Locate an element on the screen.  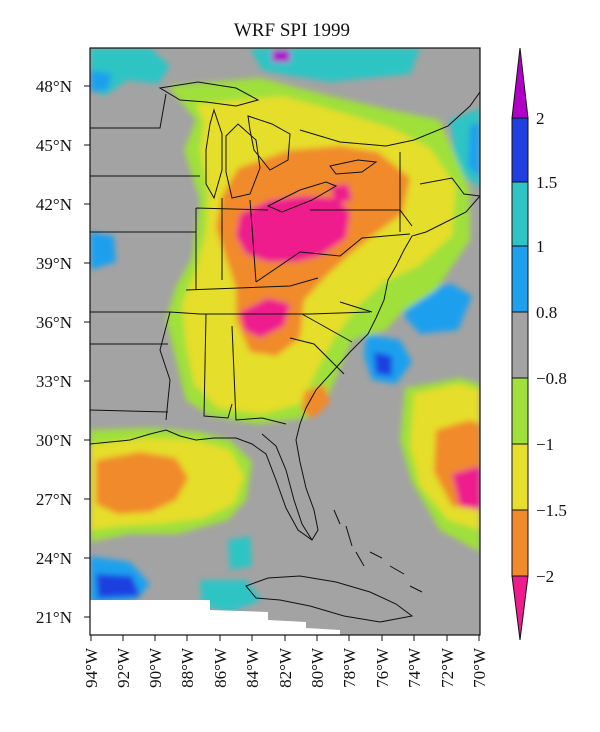
colorbar: 2 1.5 1 0.8 −0.8 −1 −1.5 −2 is located at coordinates (539, 344).